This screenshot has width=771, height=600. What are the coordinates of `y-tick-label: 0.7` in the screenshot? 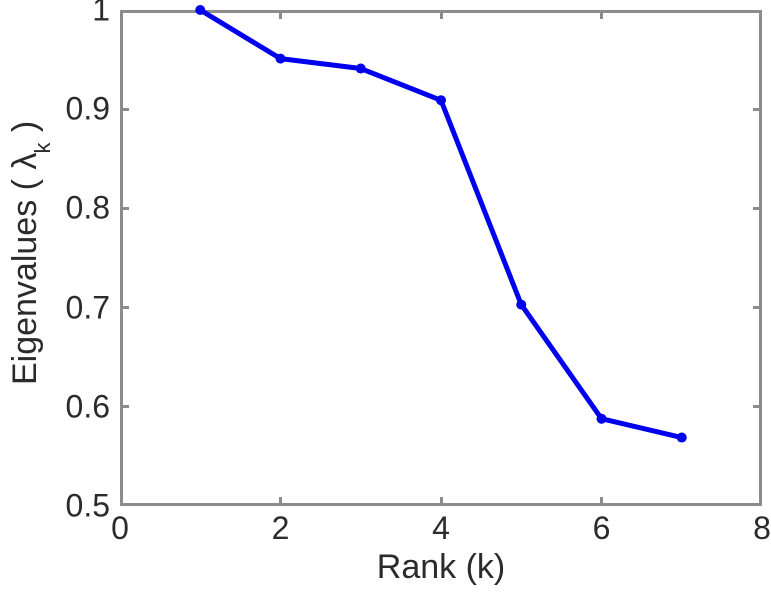 It's located at (87, 307).